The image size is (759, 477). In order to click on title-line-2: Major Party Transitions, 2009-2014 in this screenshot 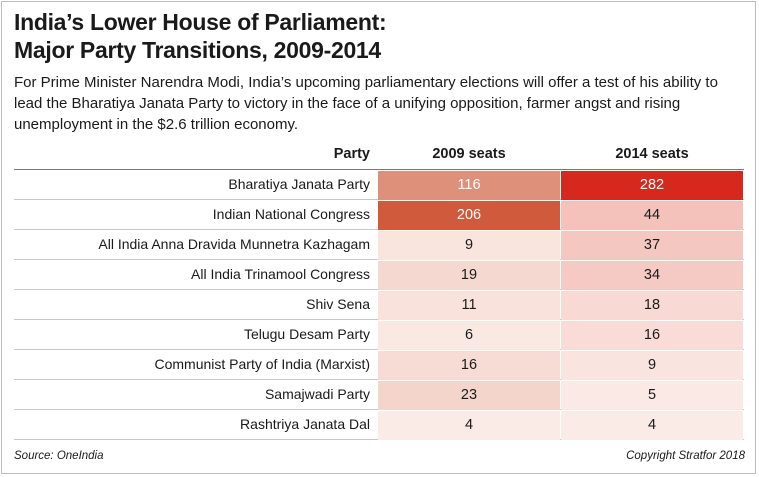, I will do `click(197, 50)`.